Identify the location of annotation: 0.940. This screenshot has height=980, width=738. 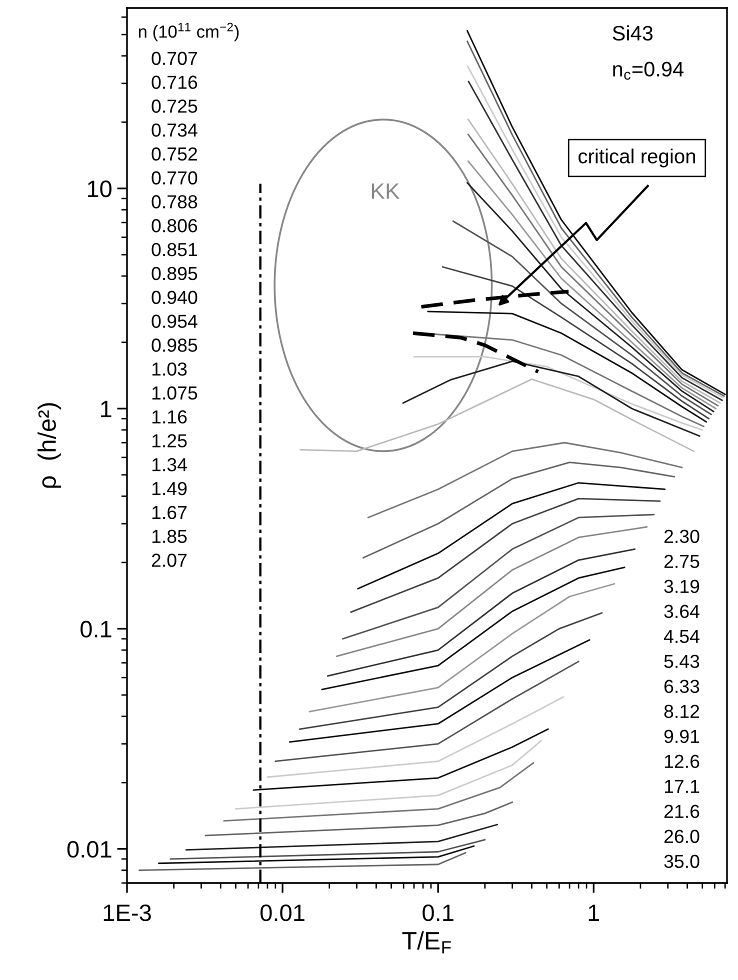
(175, 297).